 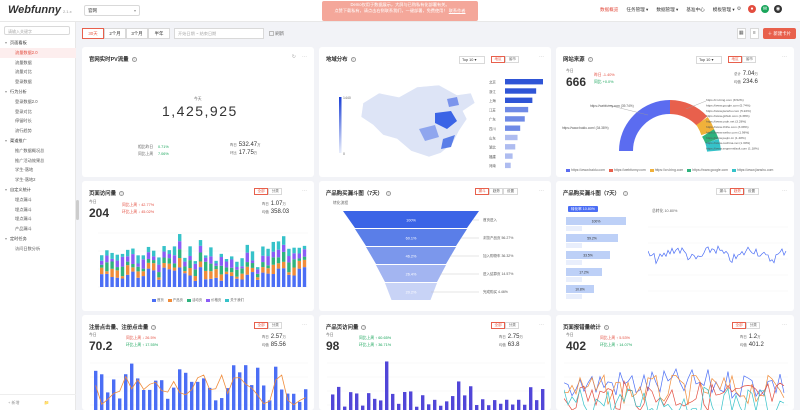 What do you see at coordinates (38, 92) in the screenshot?
I see `sidebar-group: ▾ 行为分析` at bounding box center [38, 92].